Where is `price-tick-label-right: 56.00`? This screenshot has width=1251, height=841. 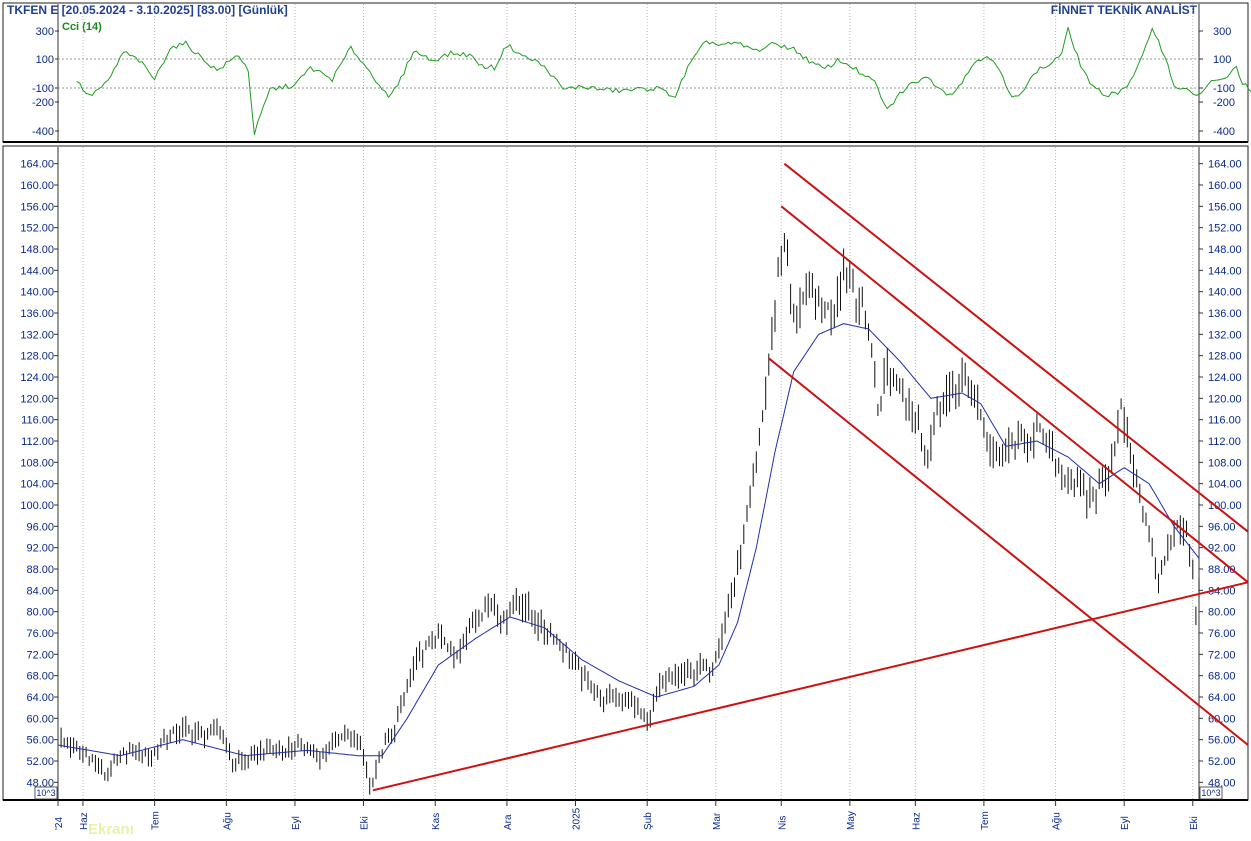
price-tick-label-right: 56.00 is located at coordinates (1222, 741).